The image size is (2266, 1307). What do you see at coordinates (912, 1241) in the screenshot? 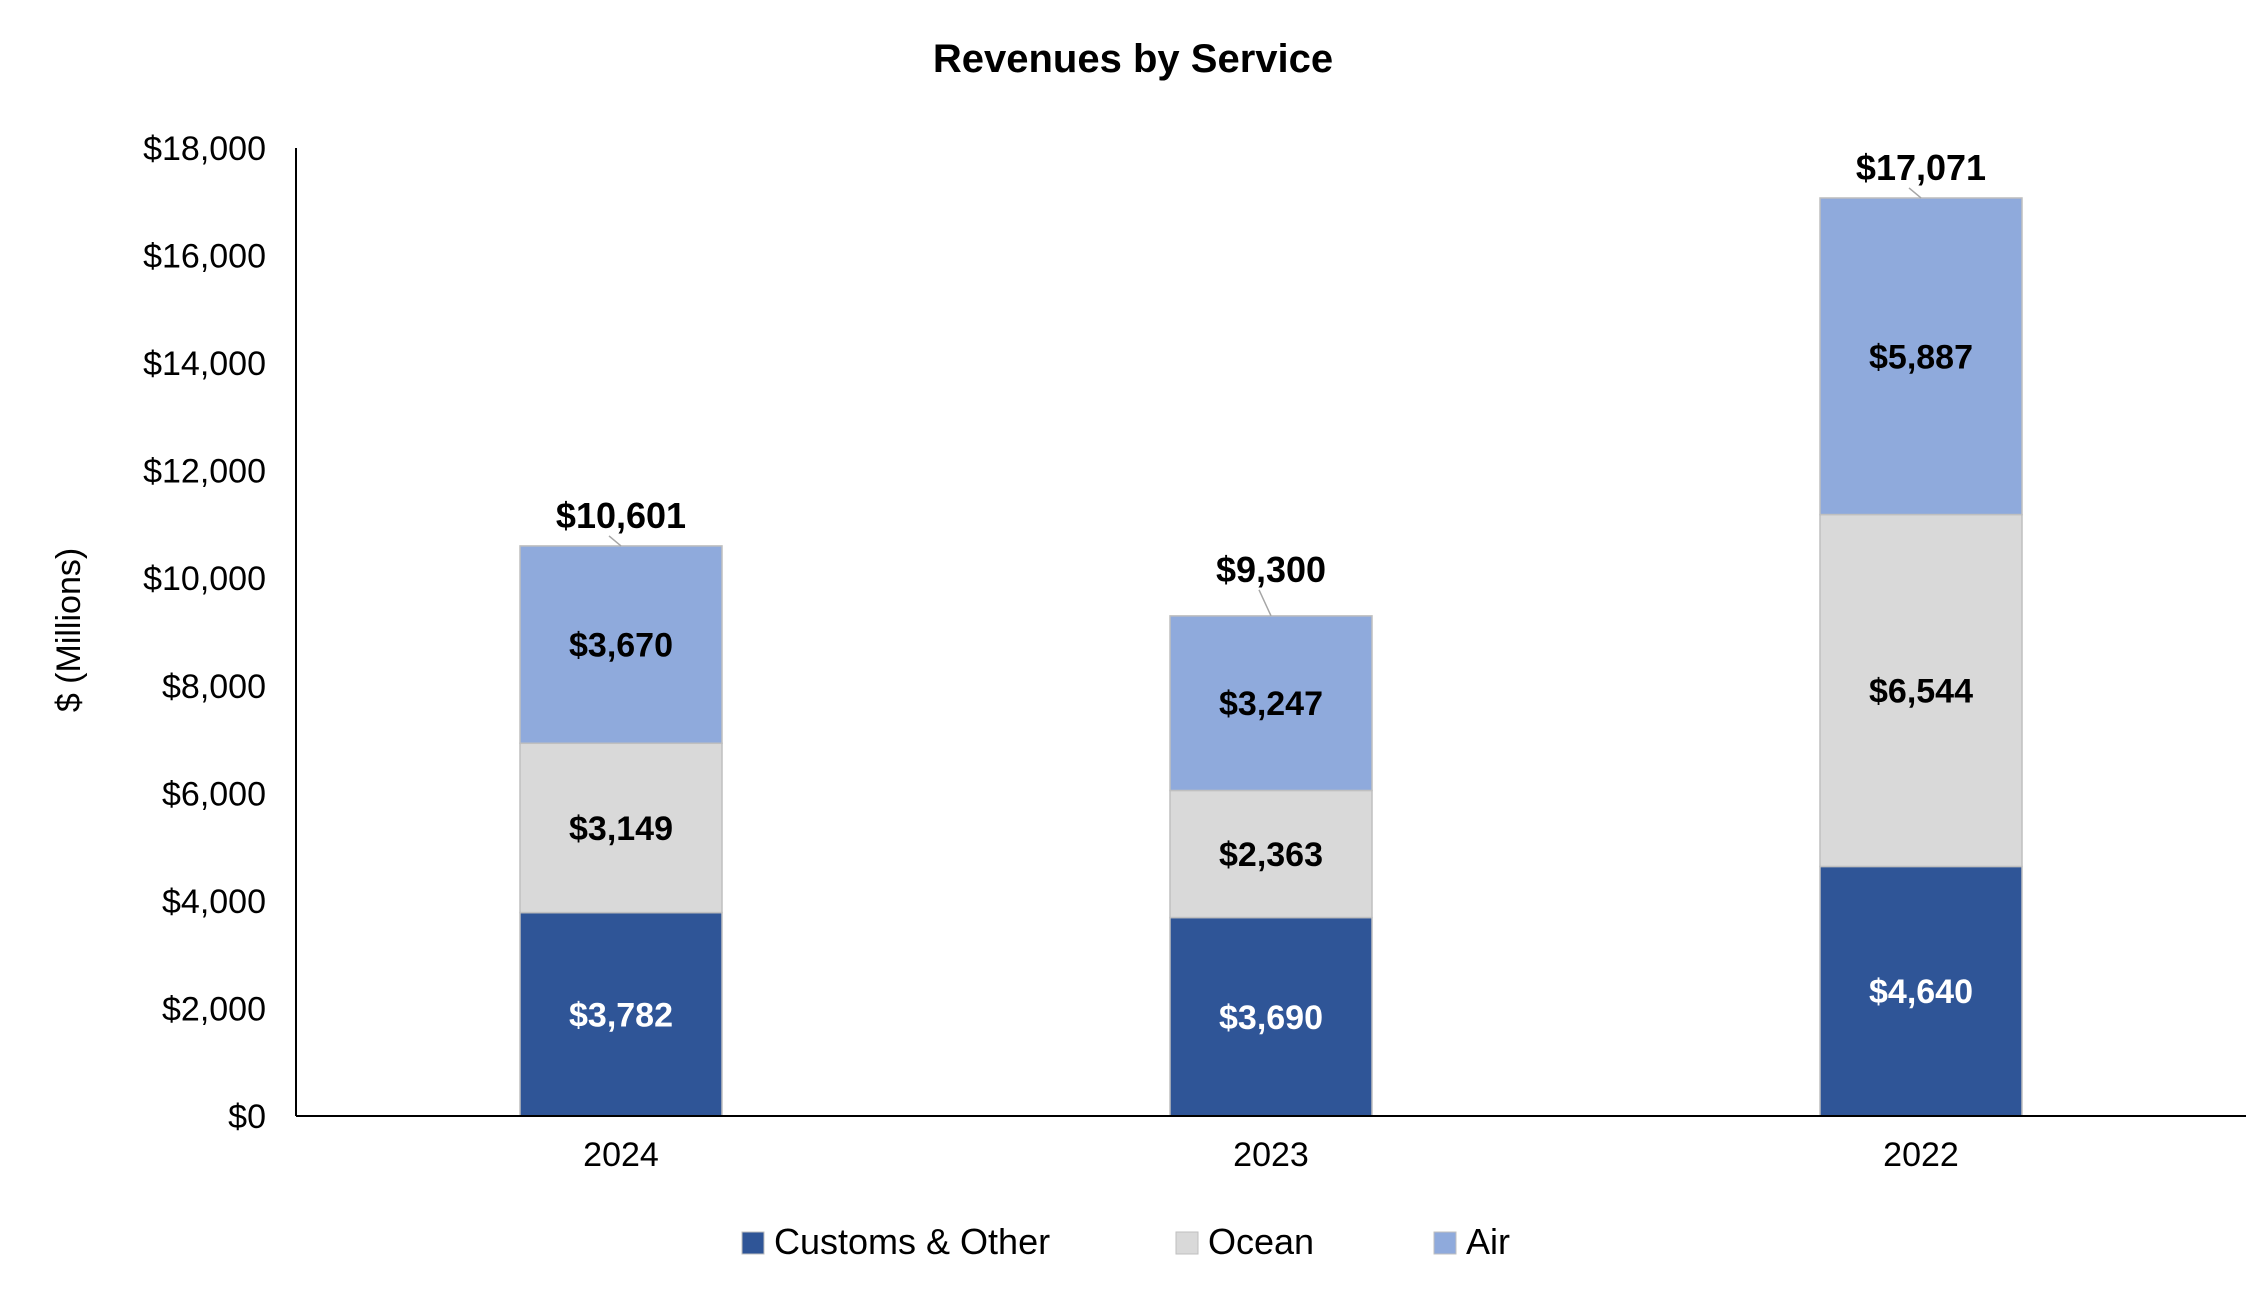
I see `legend-label: Customs & Other` at bounding box center [912, 1241].